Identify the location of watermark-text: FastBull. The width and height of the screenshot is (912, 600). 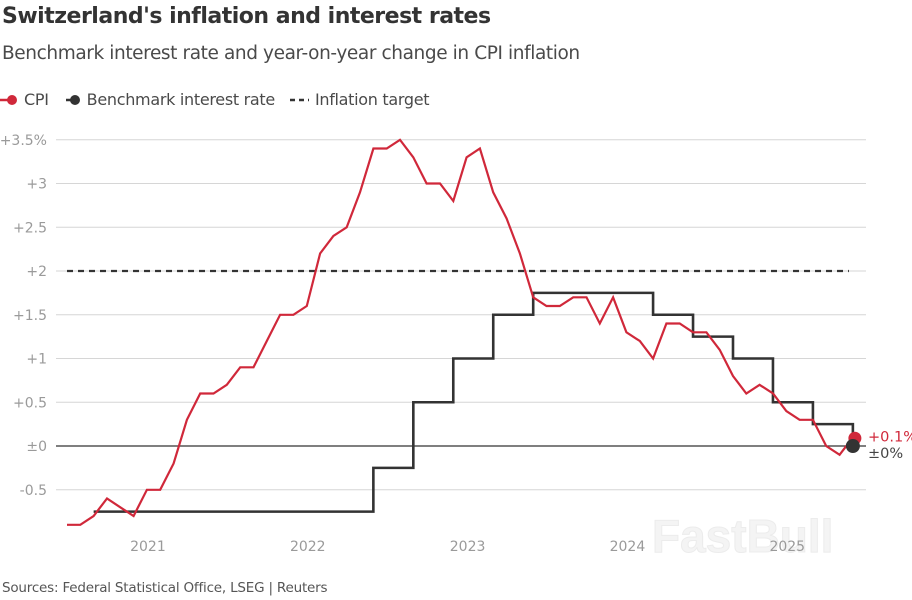
(742, 536).